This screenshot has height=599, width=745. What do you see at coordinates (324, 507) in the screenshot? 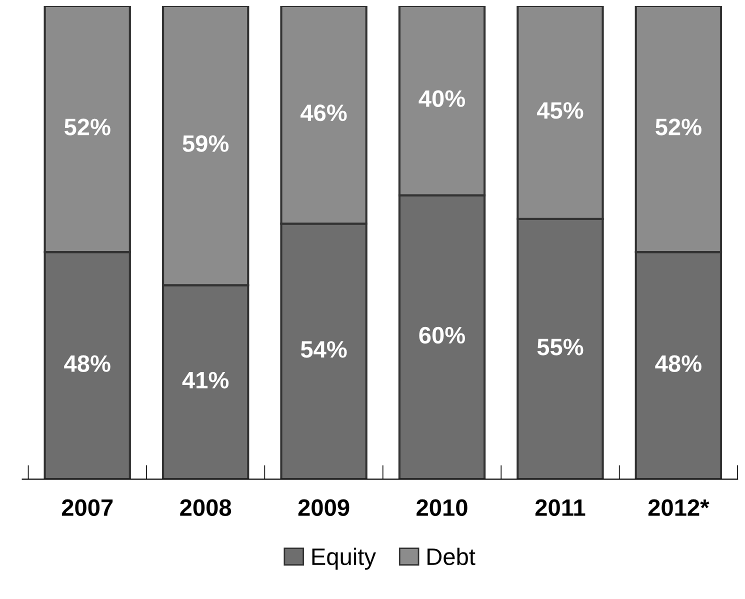
I see `x-tick-label: 2009` at bounding box center [324, 507].